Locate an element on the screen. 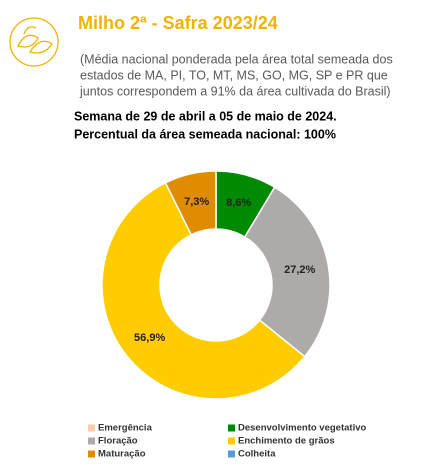 The width and height of the screenshot is (432, 476). legend-label: Desenvolvimento vegetativo is located at coordinates (302, 428).